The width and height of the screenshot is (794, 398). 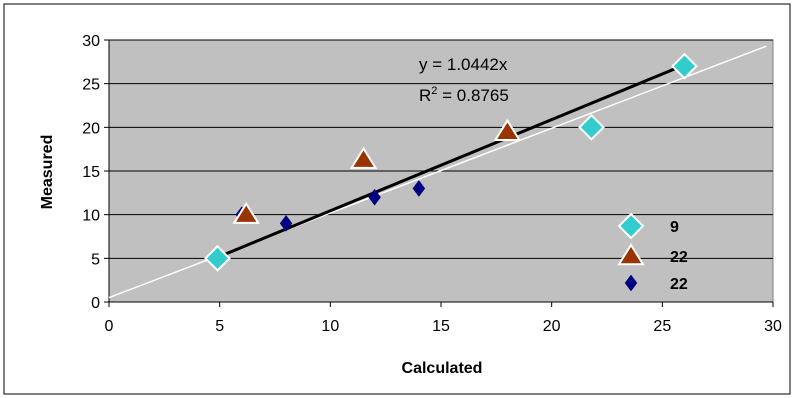 I want to click on x-tick-label-1: 5, so click(x=219, y=326).